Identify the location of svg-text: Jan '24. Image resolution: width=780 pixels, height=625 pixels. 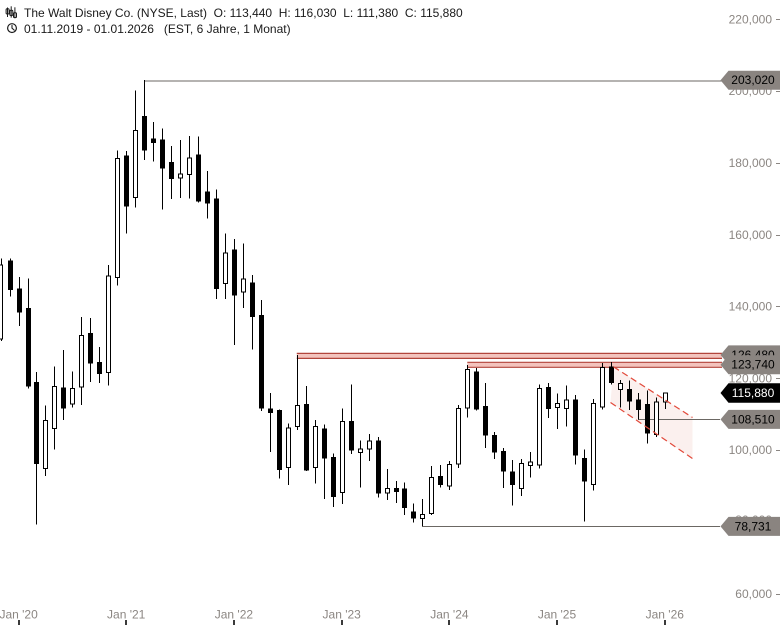
(449, 615).